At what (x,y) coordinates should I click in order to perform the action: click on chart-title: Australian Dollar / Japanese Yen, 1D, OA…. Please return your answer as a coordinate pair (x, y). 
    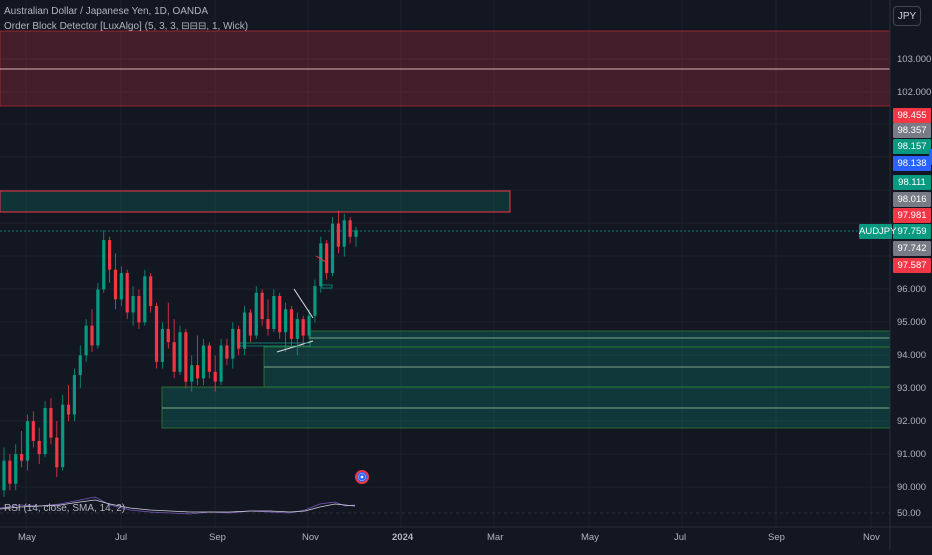
    Looking at the image, I should click on (106, 11).